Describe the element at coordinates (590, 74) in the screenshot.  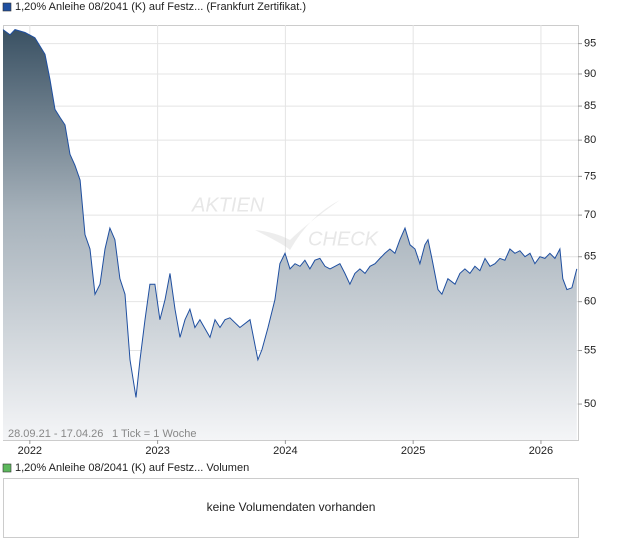
I see `y-tick-label: 90` at that location.